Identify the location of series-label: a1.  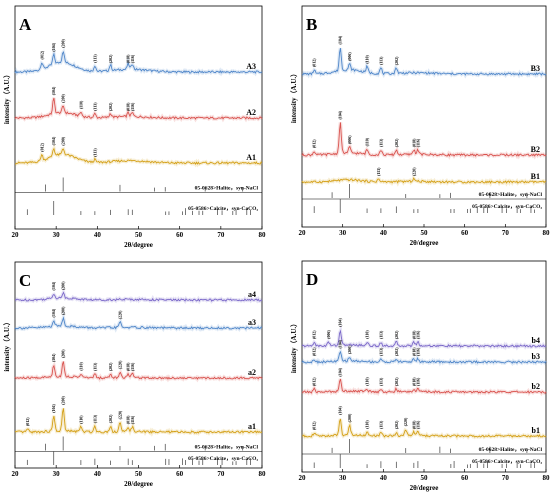
(252, 426).